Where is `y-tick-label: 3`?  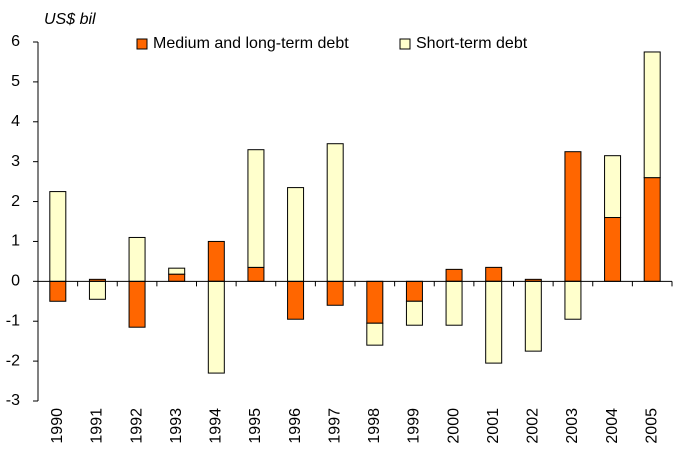 y-tick-label: 3 is located at coordinates (15, 161).